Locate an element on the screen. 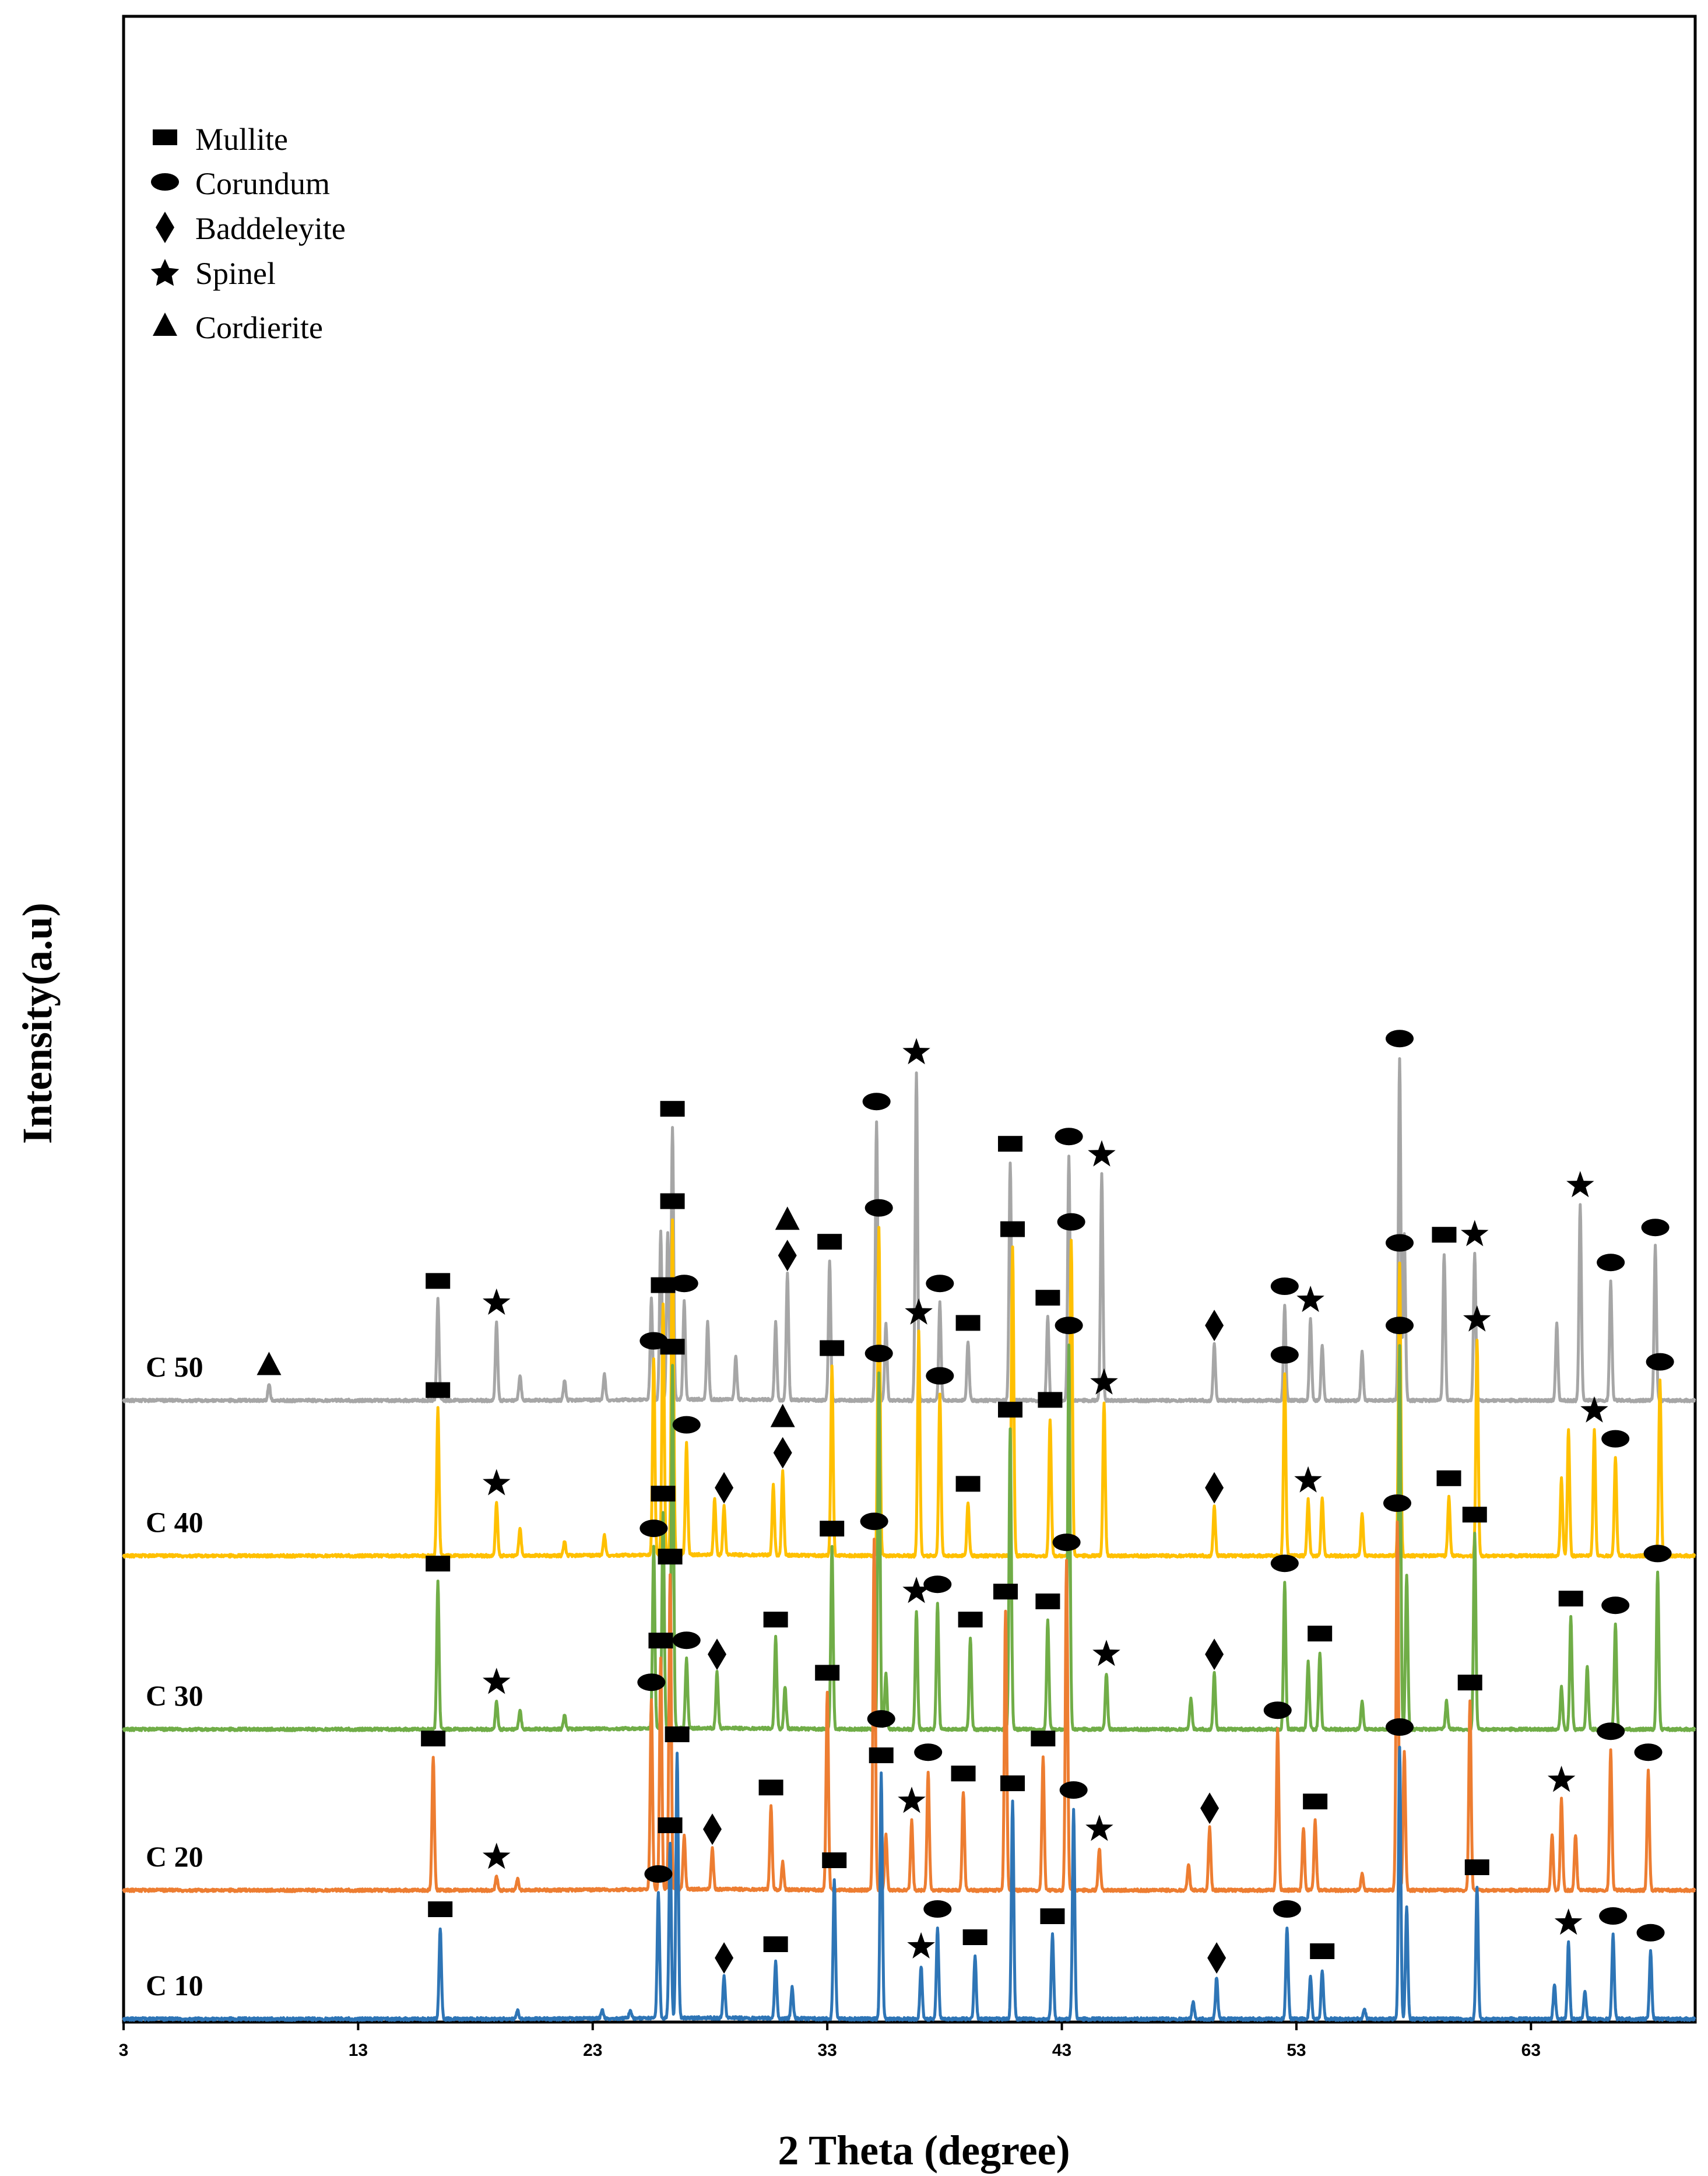 The image size is (1708, 2176). x-axis-ticks: 3 13 23 33 43 53 63 is located at coordinates (830, 2041).